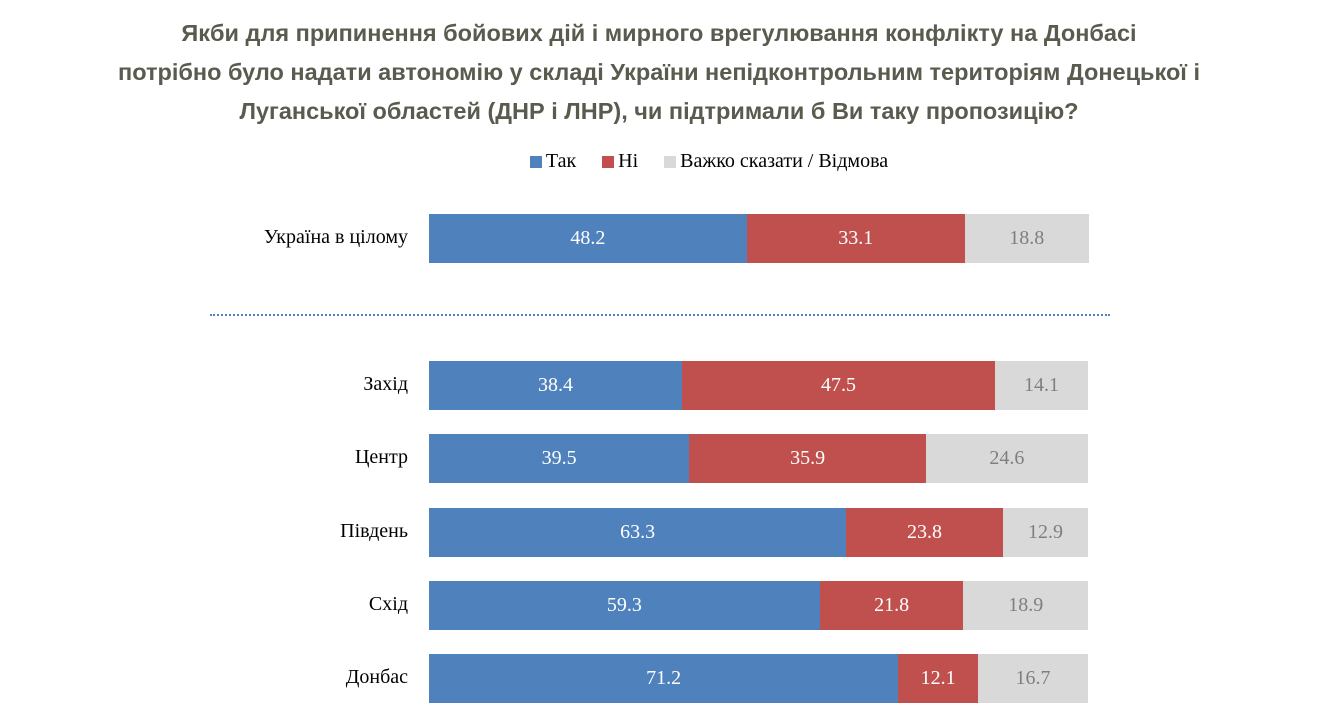  I want to click on bar-segment: 24.6, so click(1006, 458).